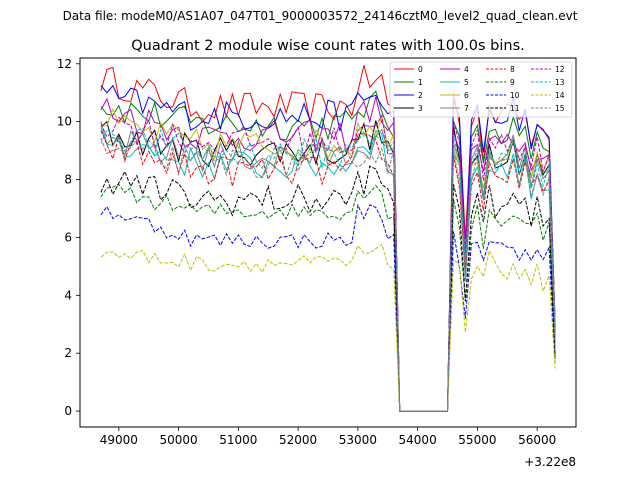 This screenshot has width=640, height=480. I want to click on x-tick-label: 50000, so click(179, 440).